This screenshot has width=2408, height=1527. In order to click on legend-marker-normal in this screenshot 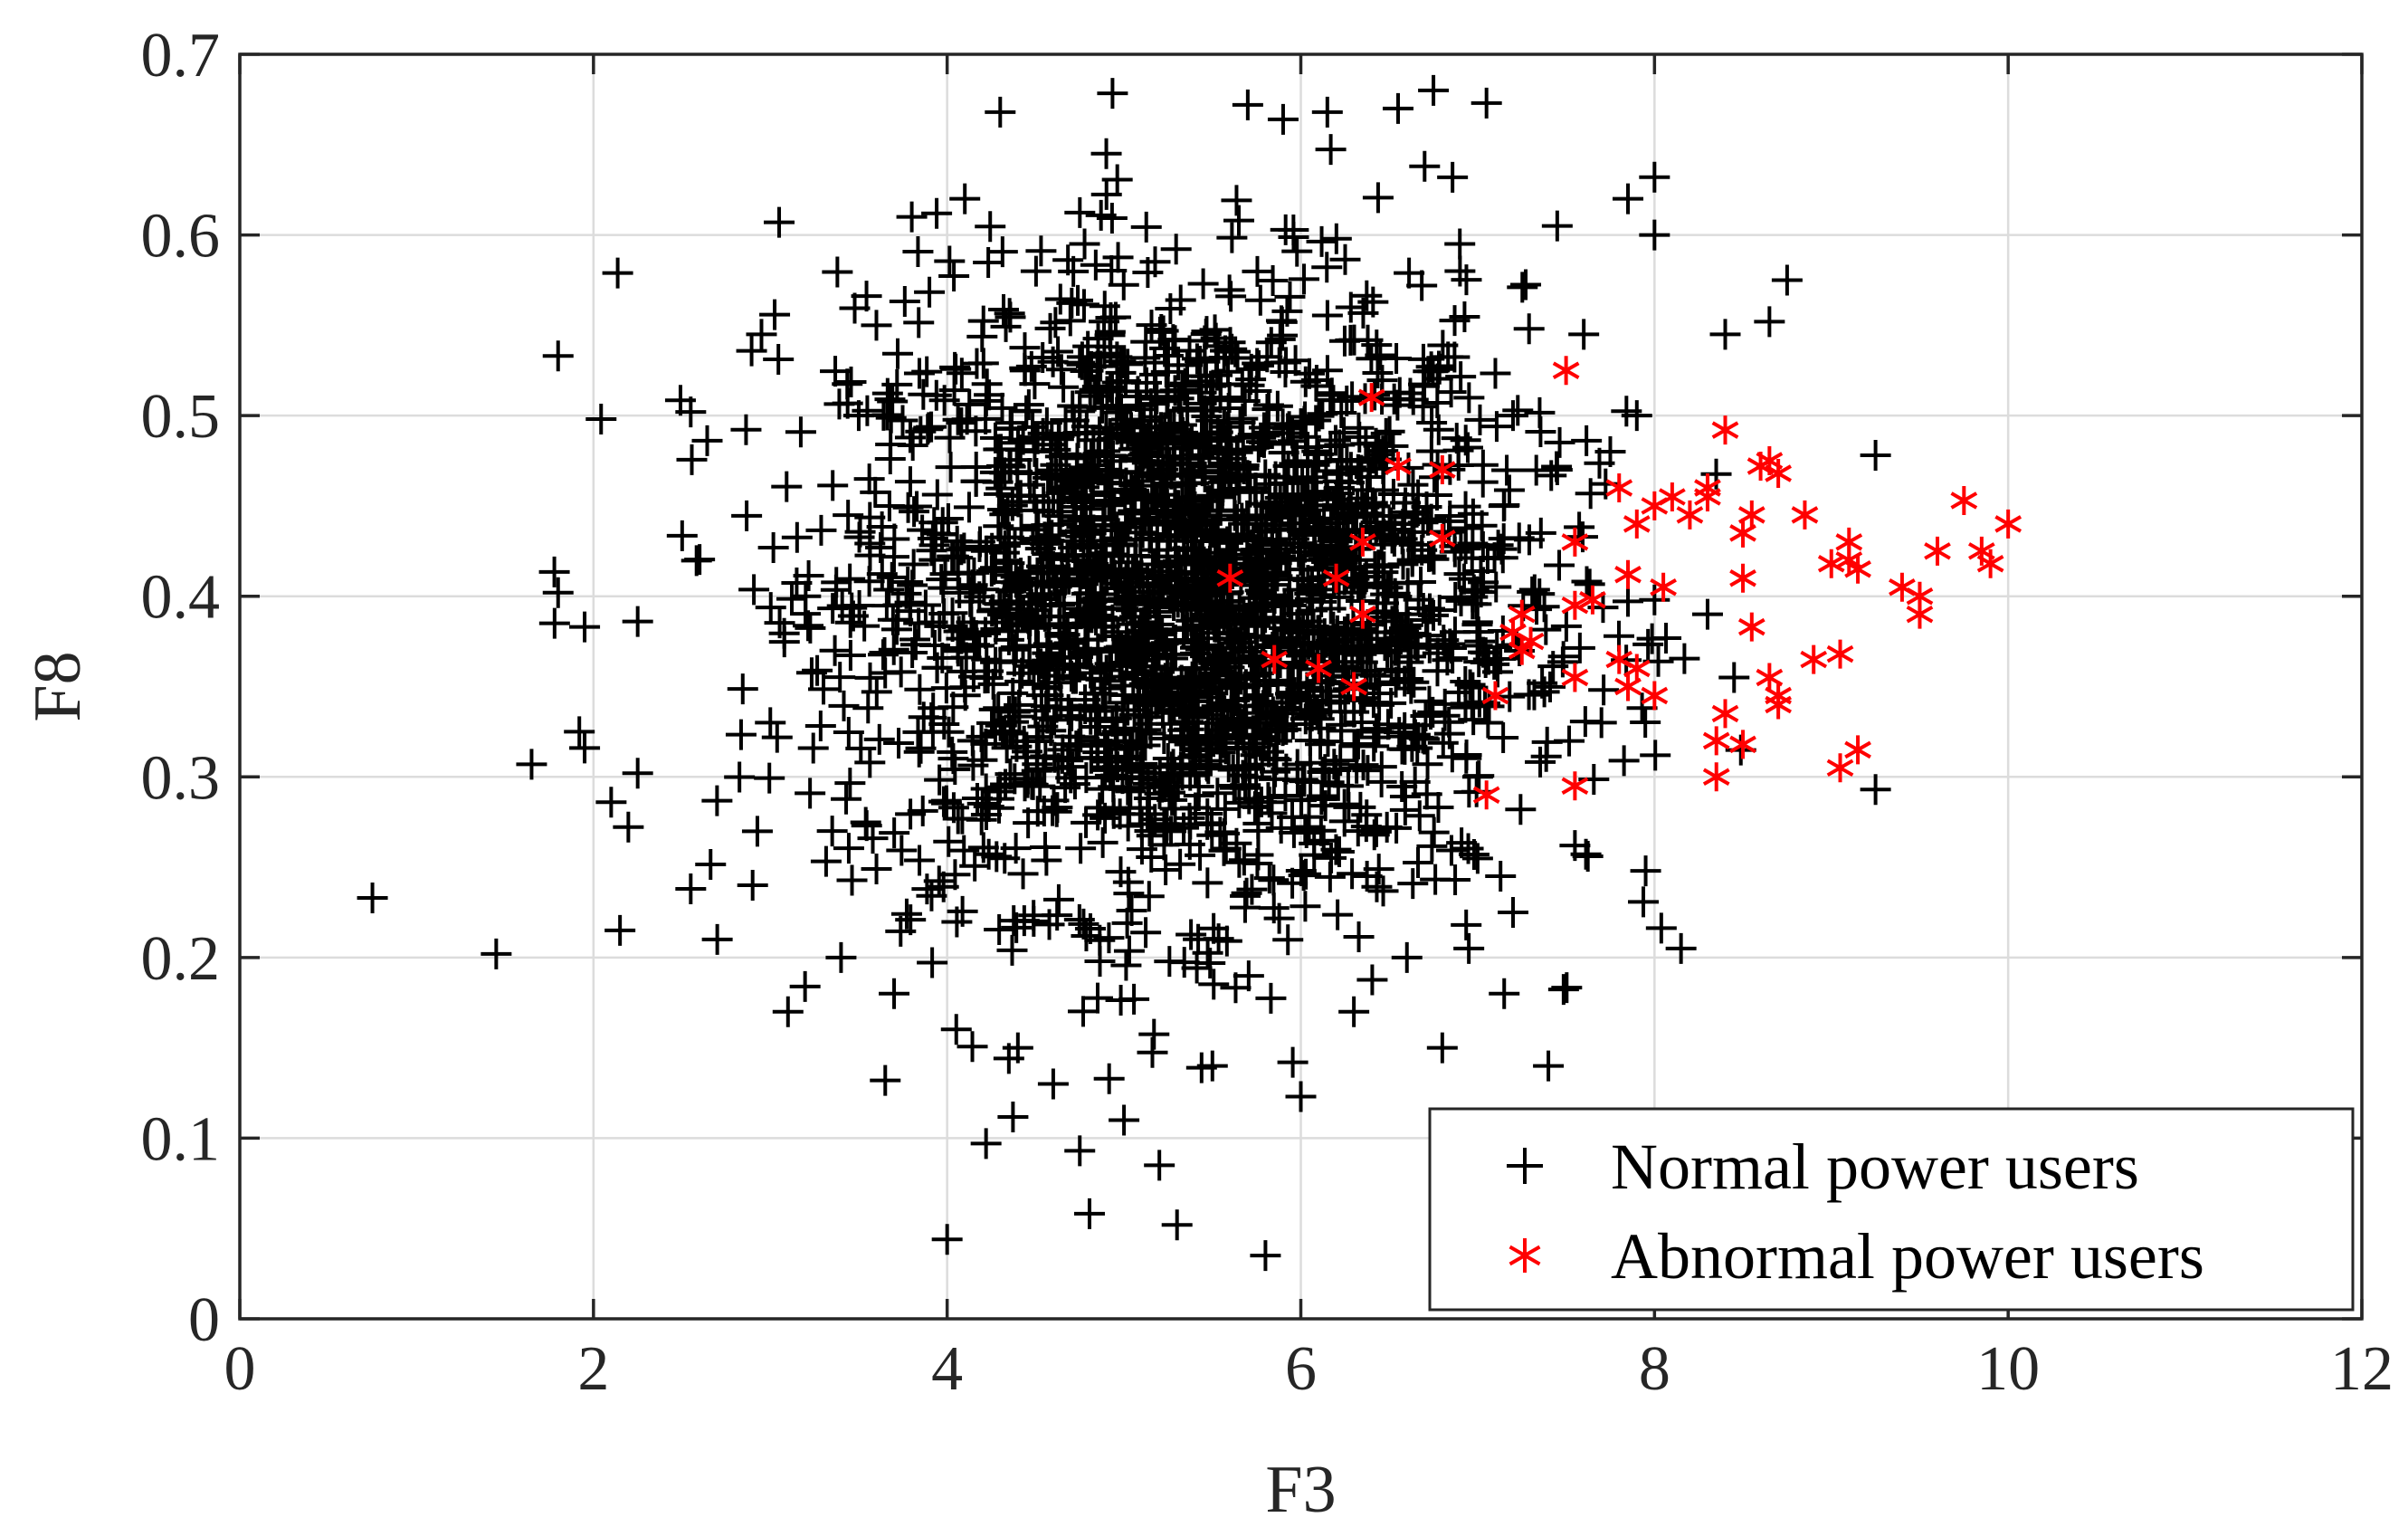, I will do `click(1525, 1166)`.